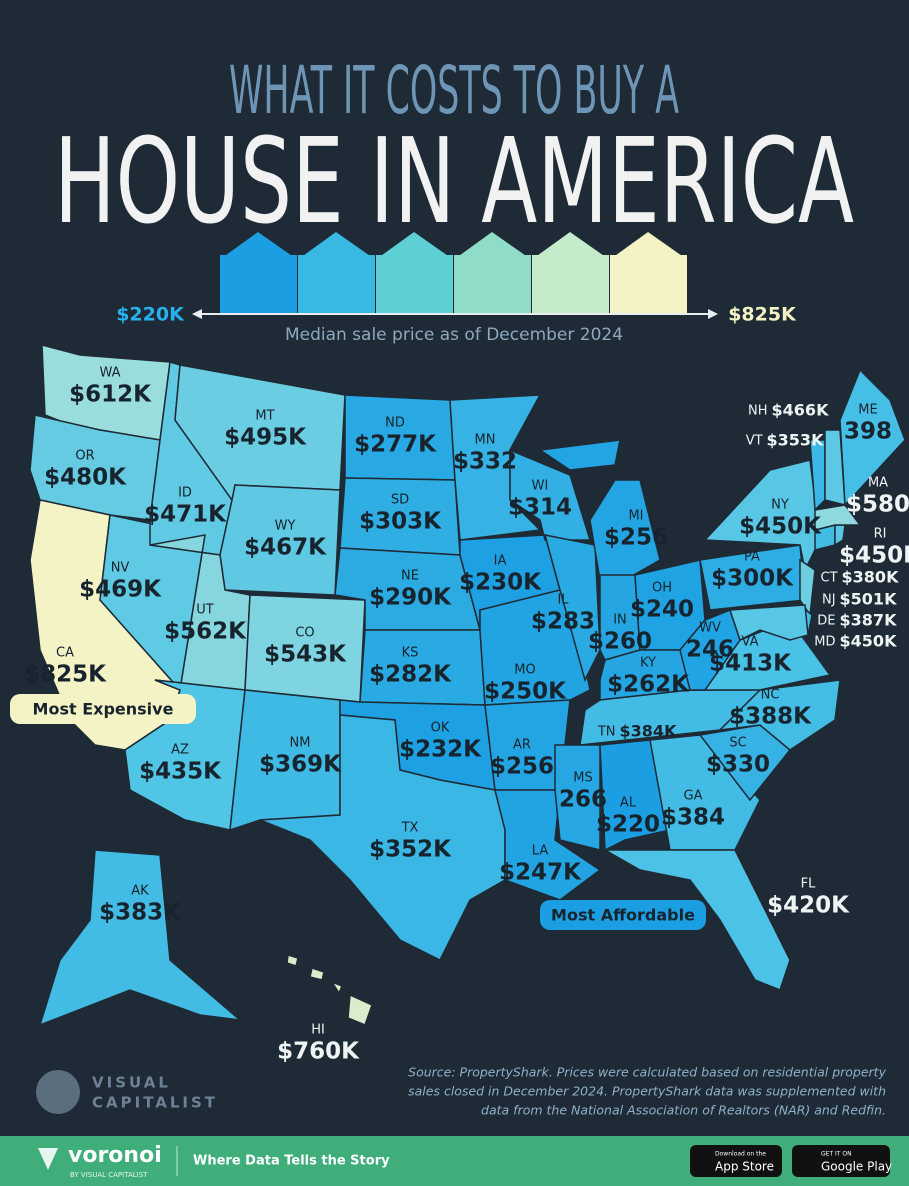  Describe the element at coordinates (869, 641) in the screenshot. I see `state-value: $450K` at that location.